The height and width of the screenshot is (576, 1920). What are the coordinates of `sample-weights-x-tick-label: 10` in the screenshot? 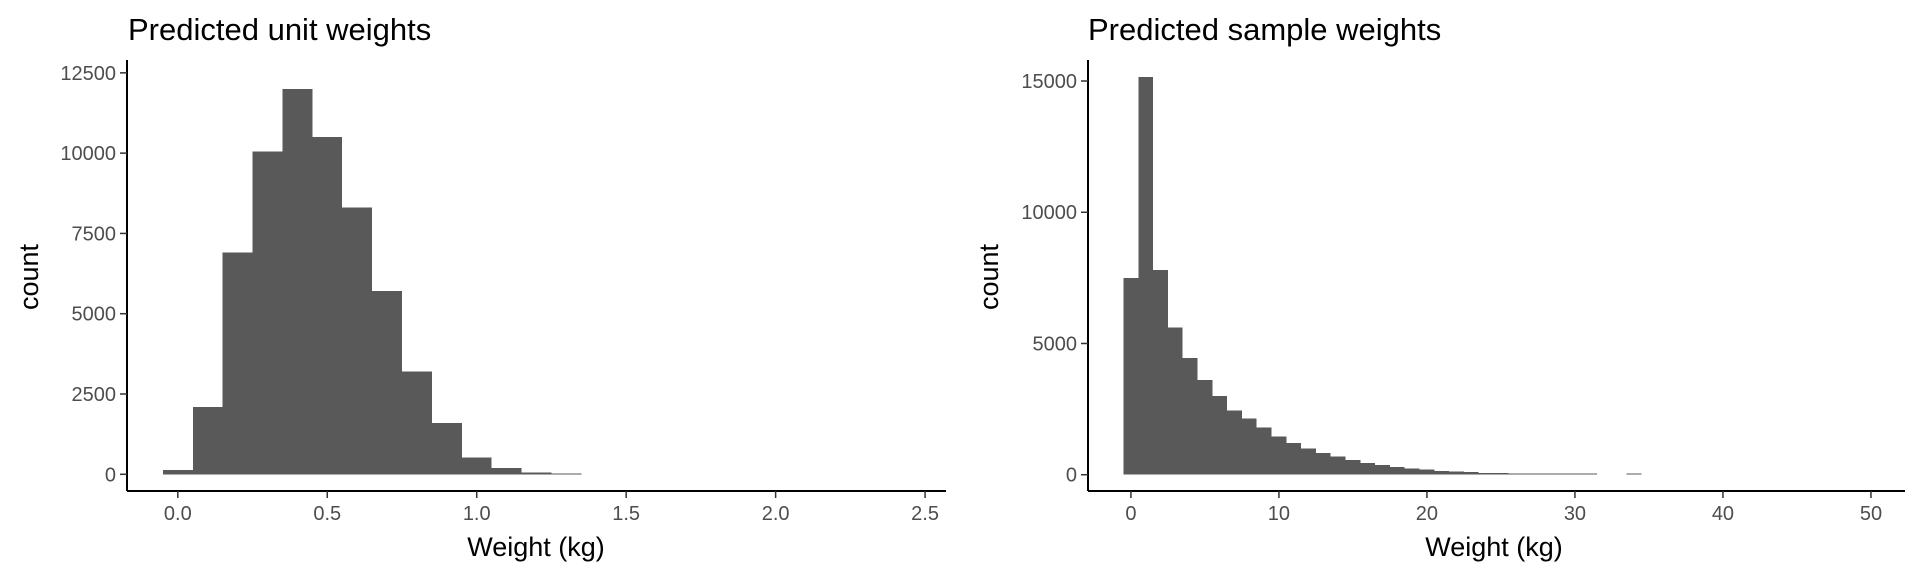 It's located at (1279, 514).